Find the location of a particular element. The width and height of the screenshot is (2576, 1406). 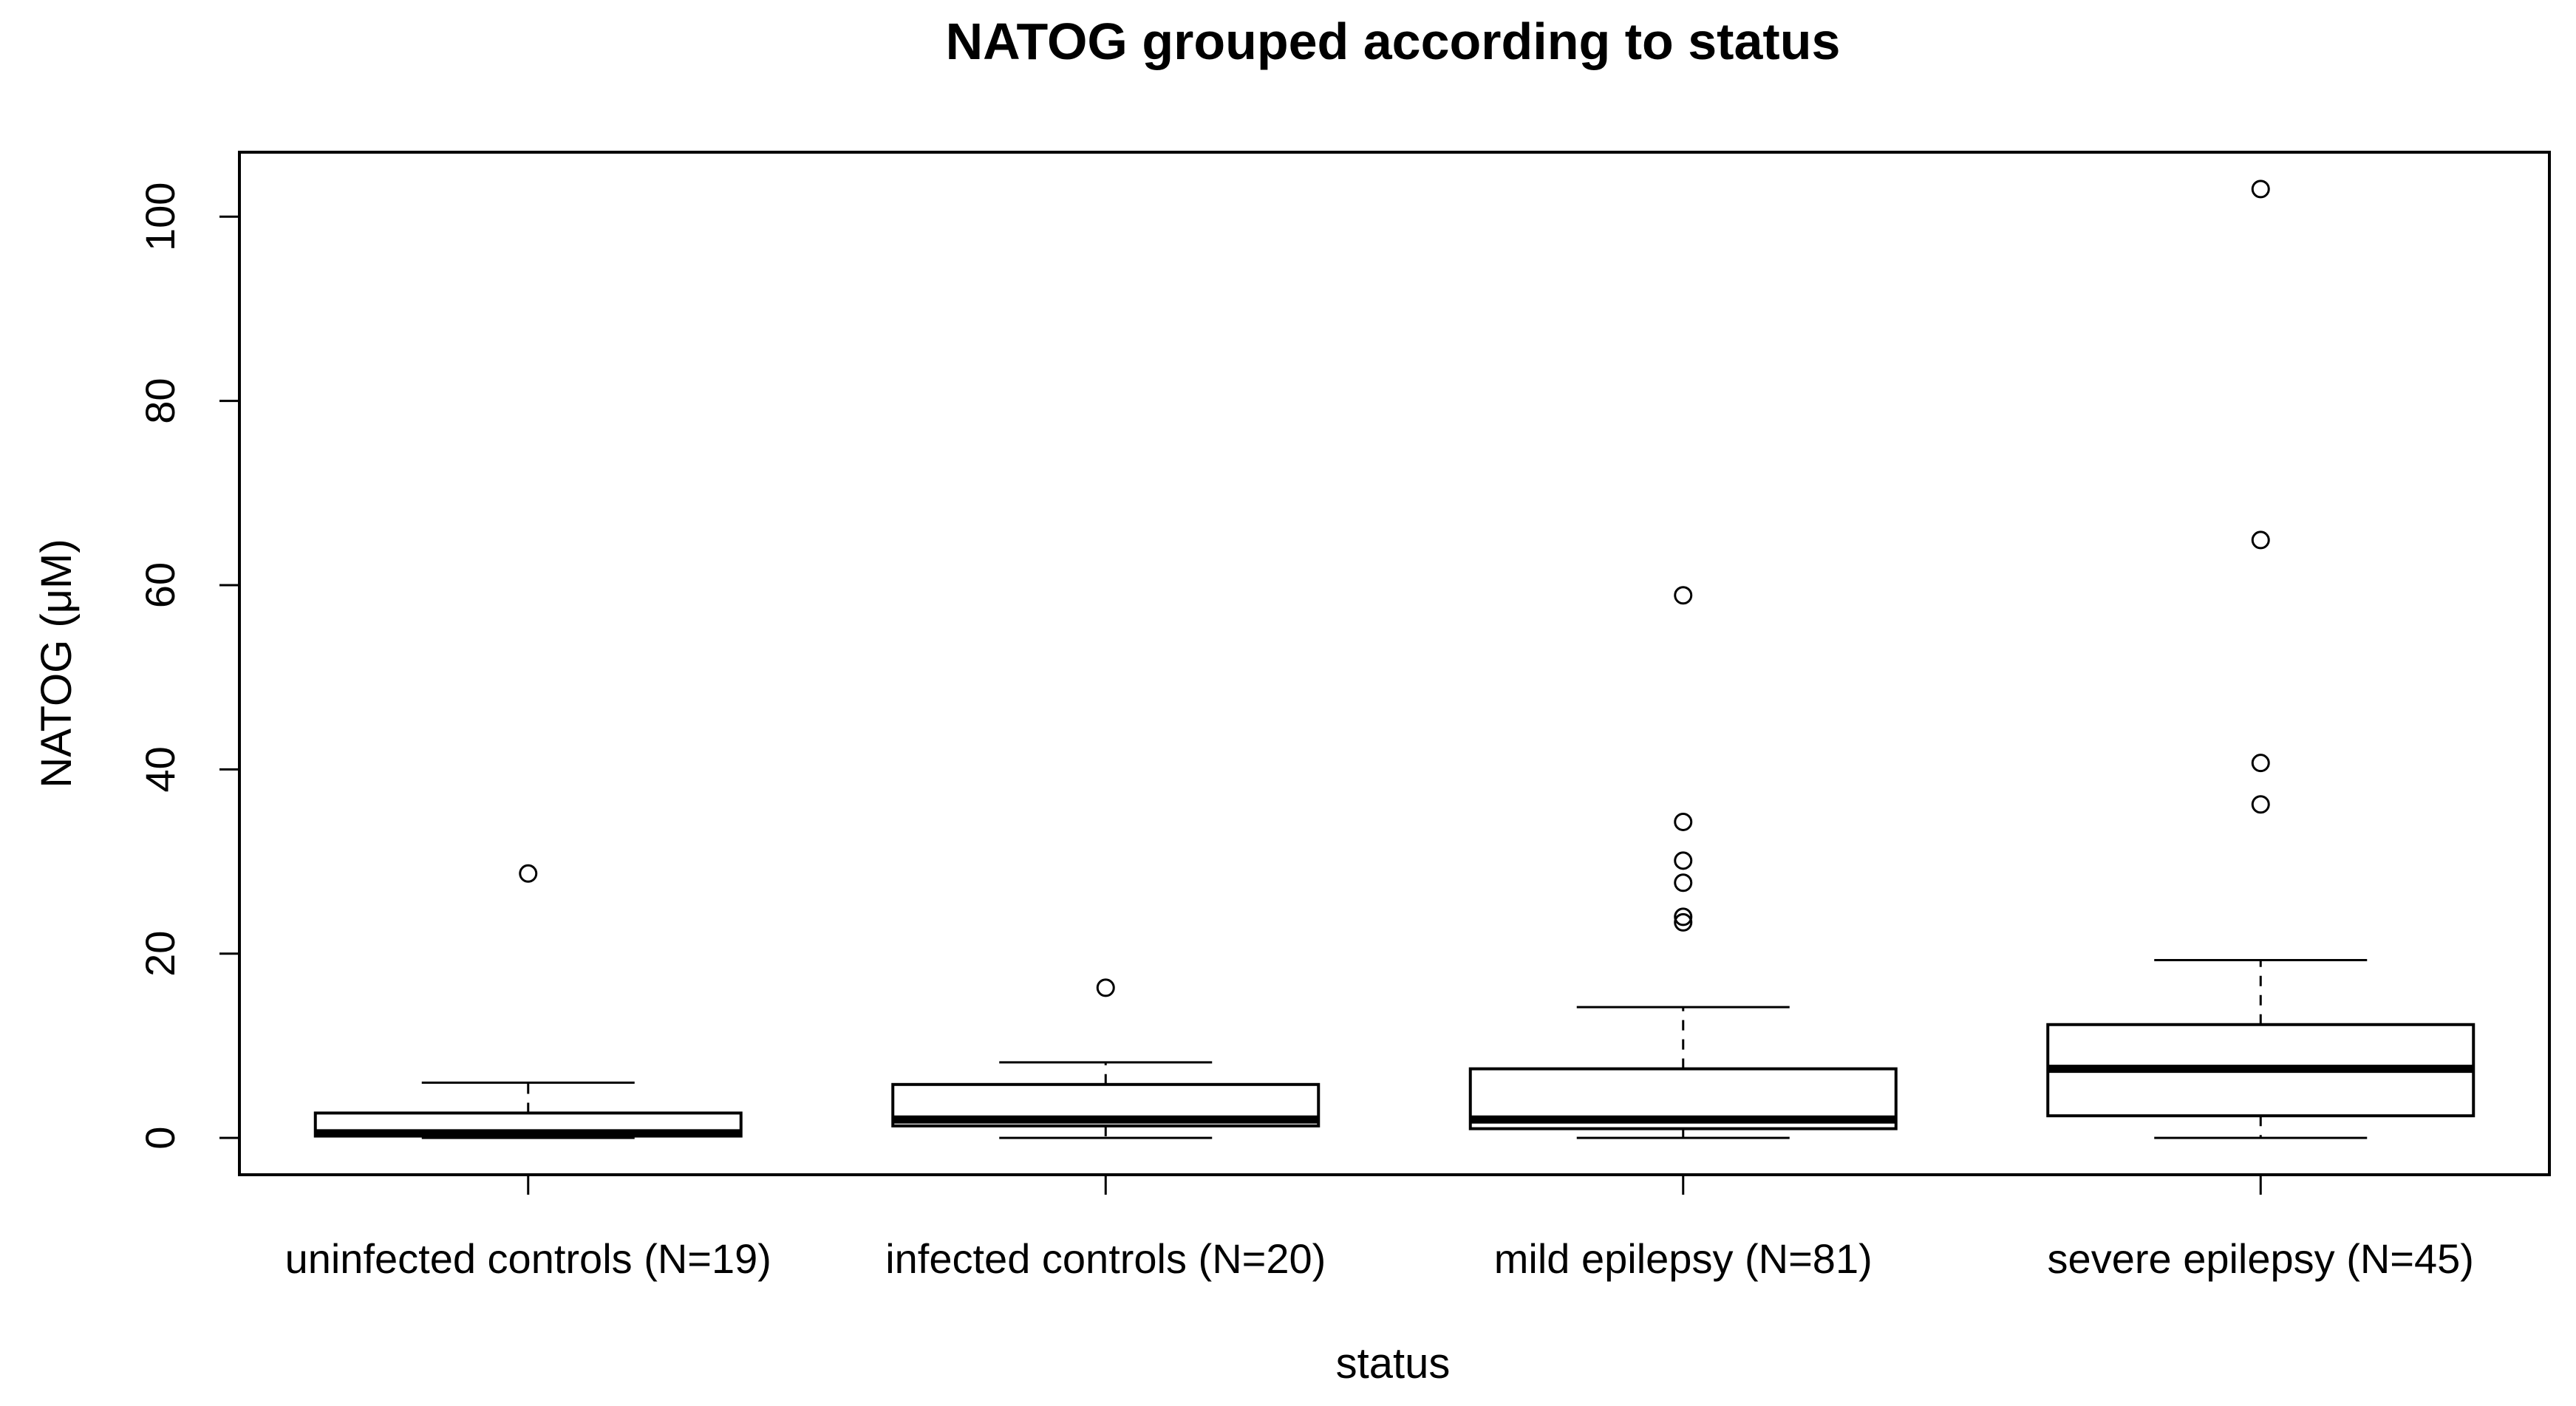

y-tick-label: 40 is located at coordinates (160, 769).